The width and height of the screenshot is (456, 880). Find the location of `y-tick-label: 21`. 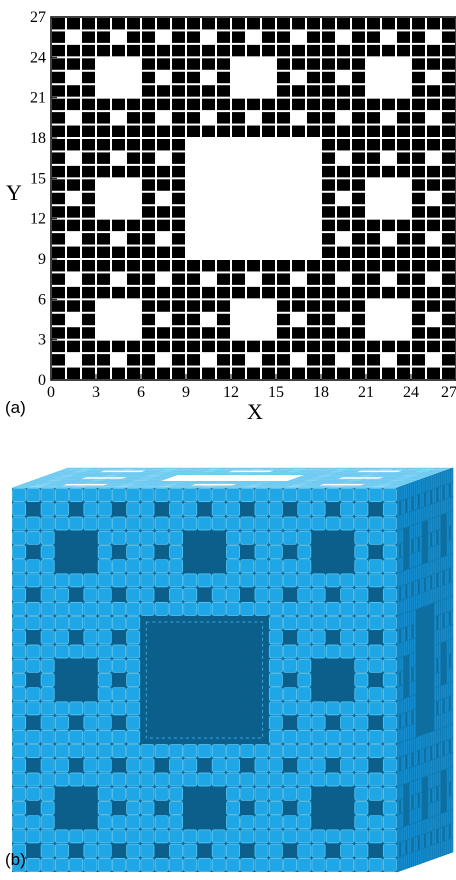

y-tick-label: 21 is located at coordinates (38, 98).